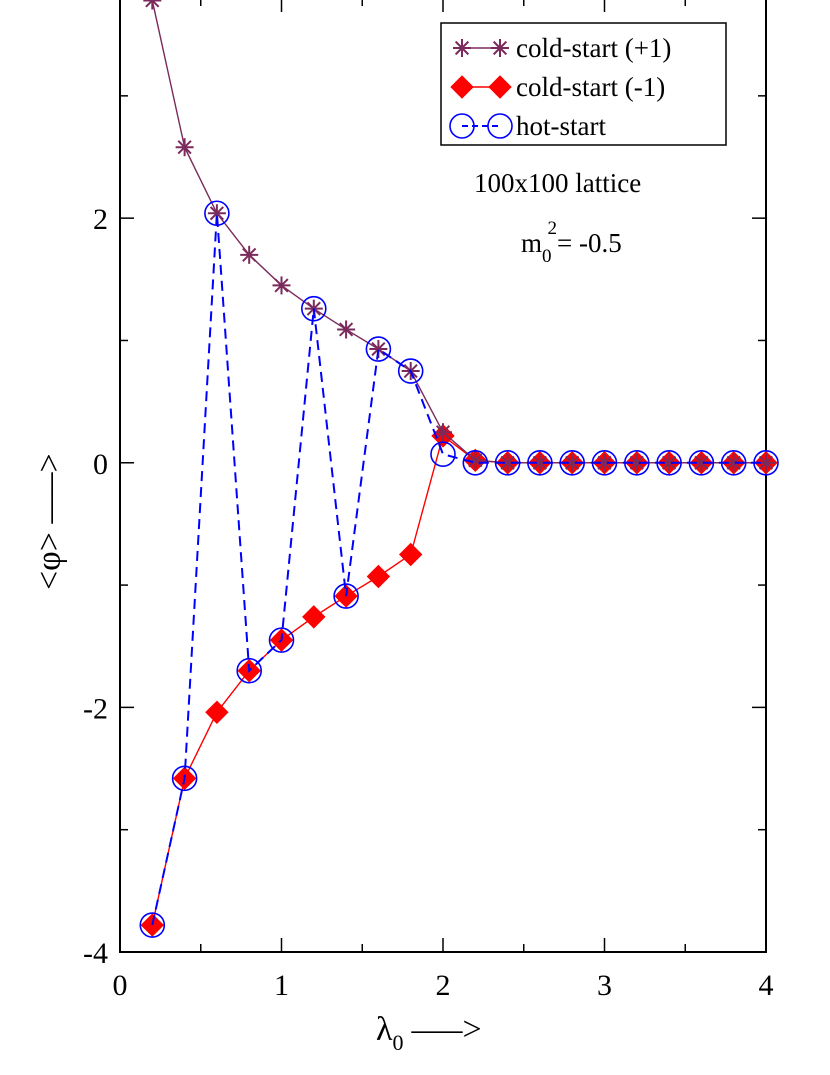 This screenshot has height=1075, width=830. What do you see at coordinates (49, 521) in the screenshot?
I see `y-axis-label: <φ> —–>` at bounding box center [49, 521].